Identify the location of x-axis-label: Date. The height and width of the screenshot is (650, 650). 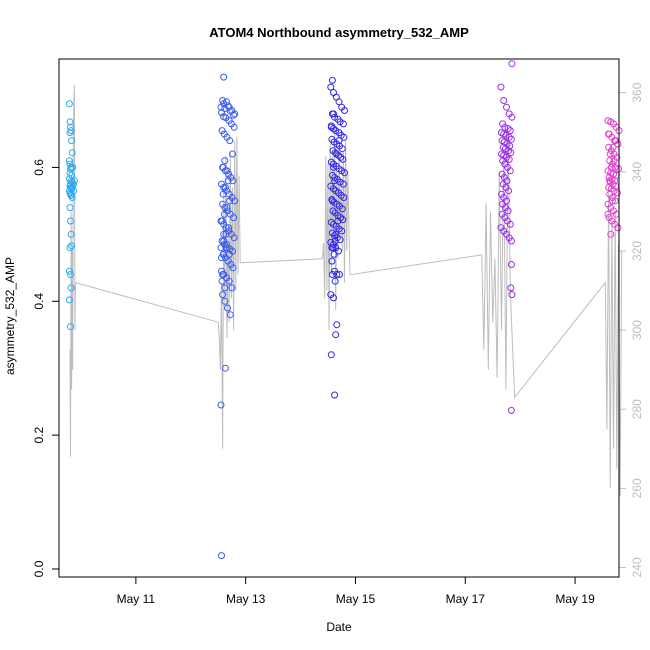
(339, 627).